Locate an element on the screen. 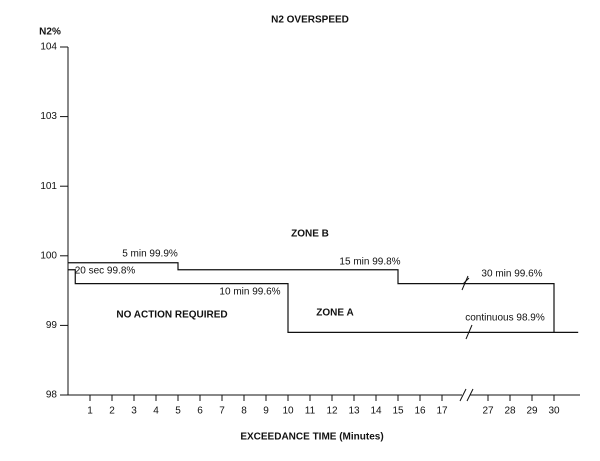  annotation: continuous 98.9% is located at coordinates (505, 318).